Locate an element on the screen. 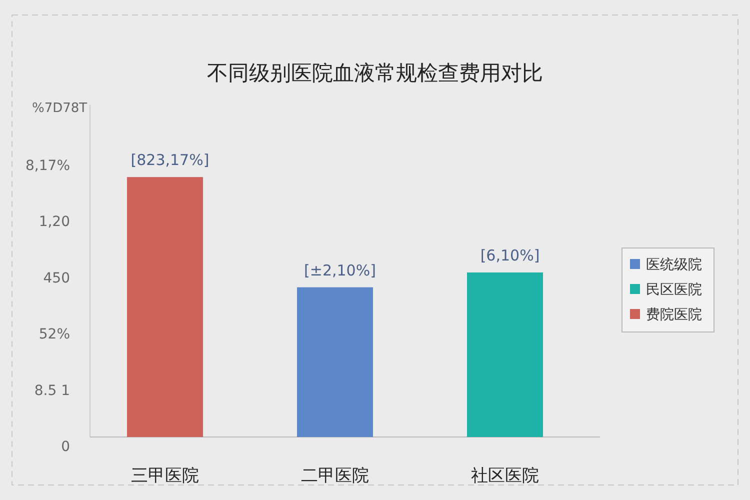  text: 8.5 1 is located at coordinates (52, 390).